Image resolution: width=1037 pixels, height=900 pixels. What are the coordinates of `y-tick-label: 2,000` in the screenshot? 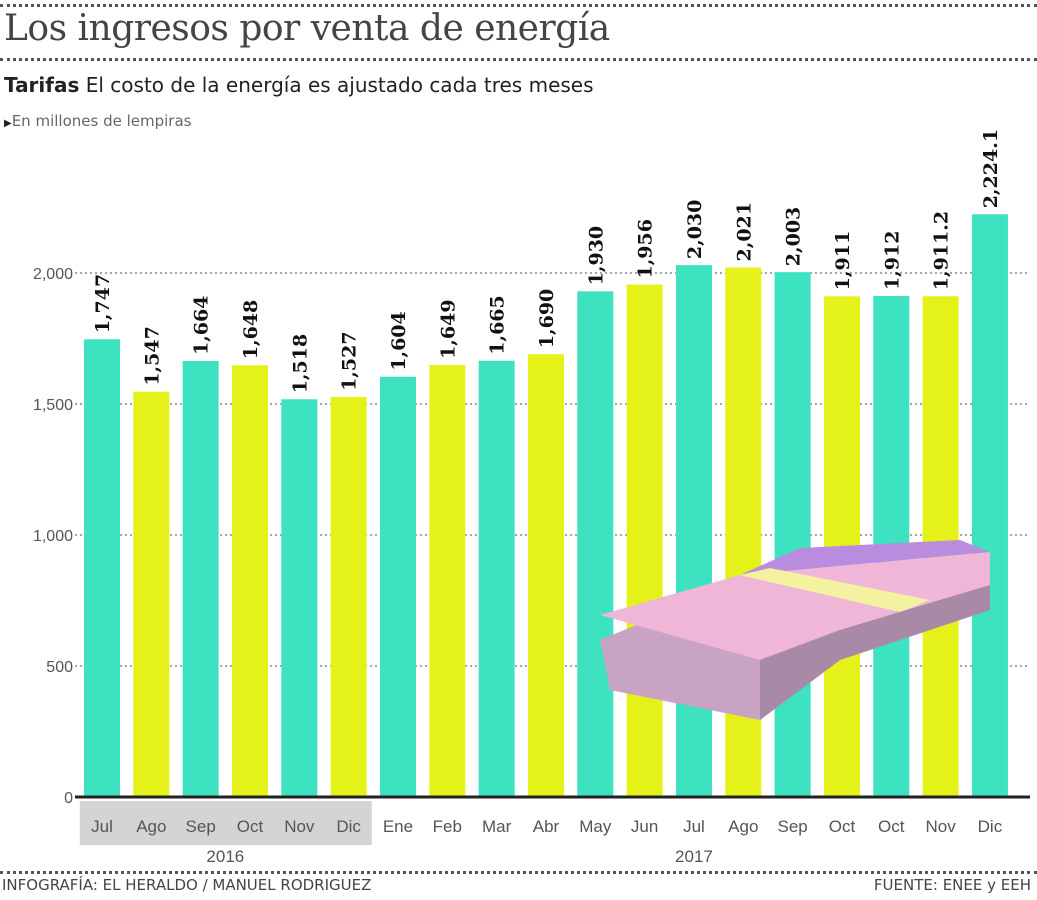 It's located at (53, 274).